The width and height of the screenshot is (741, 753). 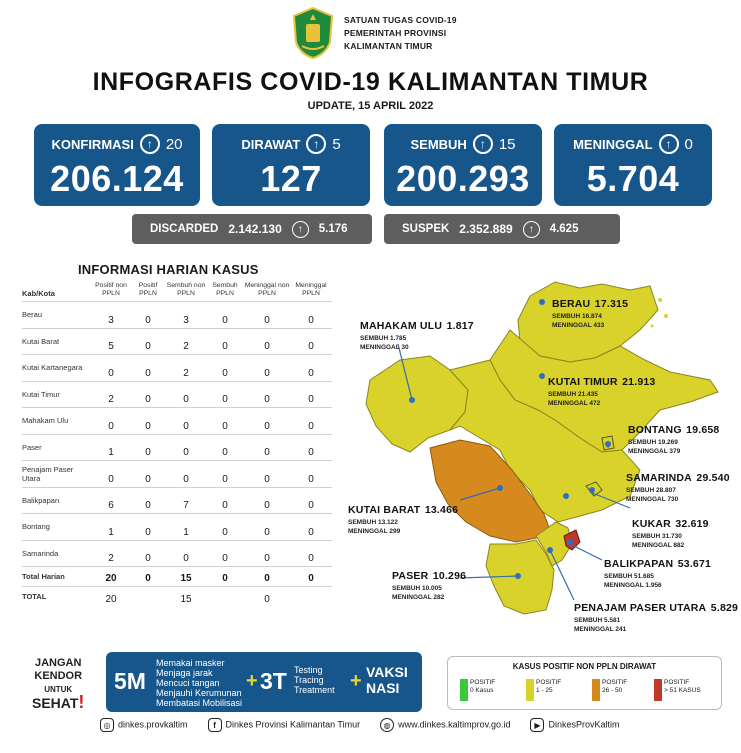 What do you see at coordinates (401, 326) in the screenshot?
I see `region-name: MAHAKAM ULU` at bounding box center [401, 326].